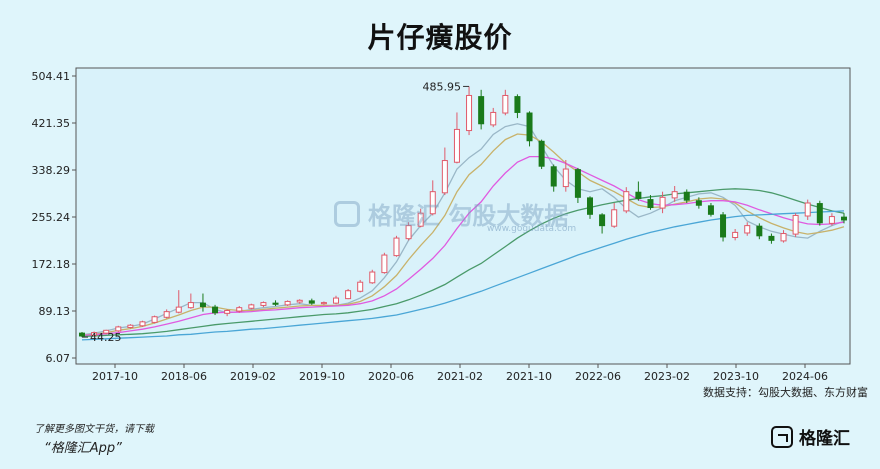  What do you see at coordinates (805, 376) in the screenshot?
I see `x-tick-label: 2024-06` at bounding box center [805, 376].